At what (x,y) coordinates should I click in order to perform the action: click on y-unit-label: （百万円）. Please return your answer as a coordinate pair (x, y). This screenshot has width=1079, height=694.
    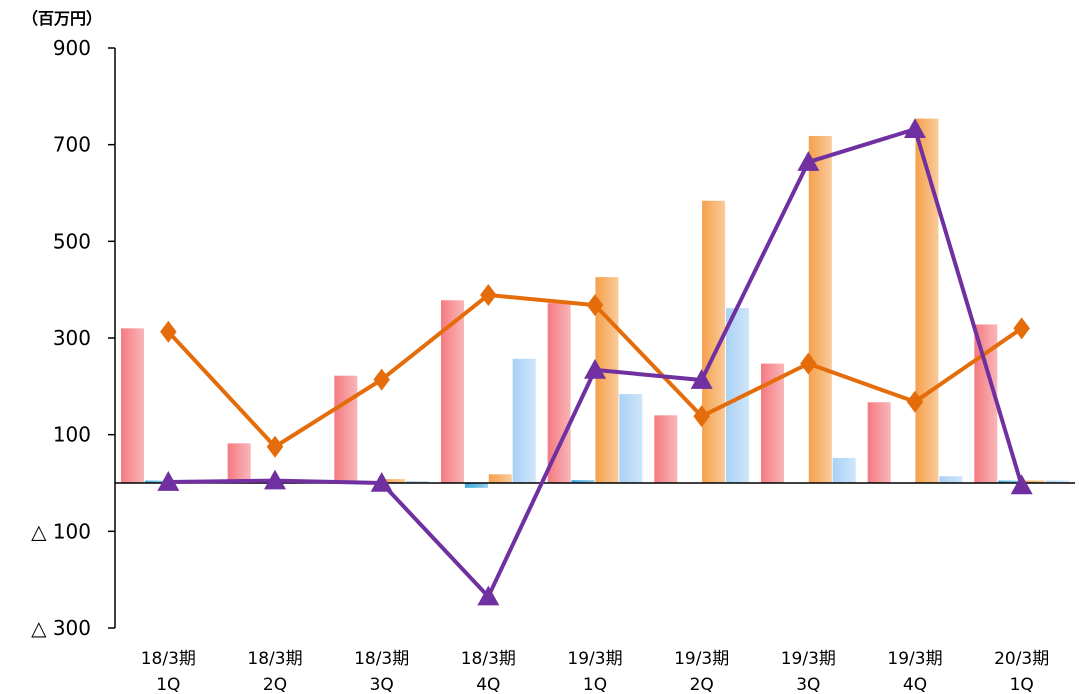
    Looking at the image, I should click on (62, 18).